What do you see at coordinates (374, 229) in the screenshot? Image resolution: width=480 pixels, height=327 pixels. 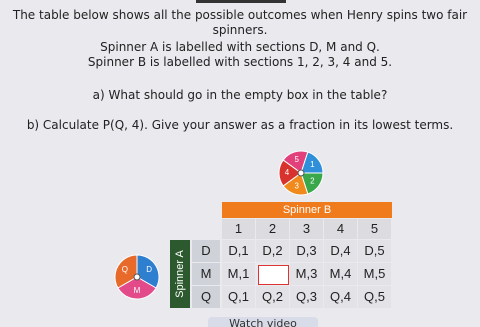 I see `column-header: 5` at bounding box center [374, 229].